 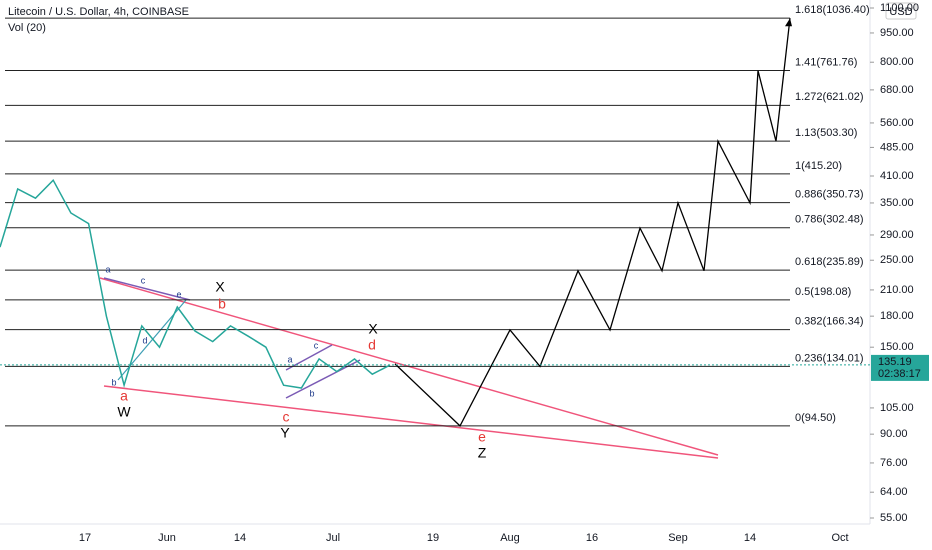 I want to click on fib-label: 0.382(166.34), so click(x=829, y=321).